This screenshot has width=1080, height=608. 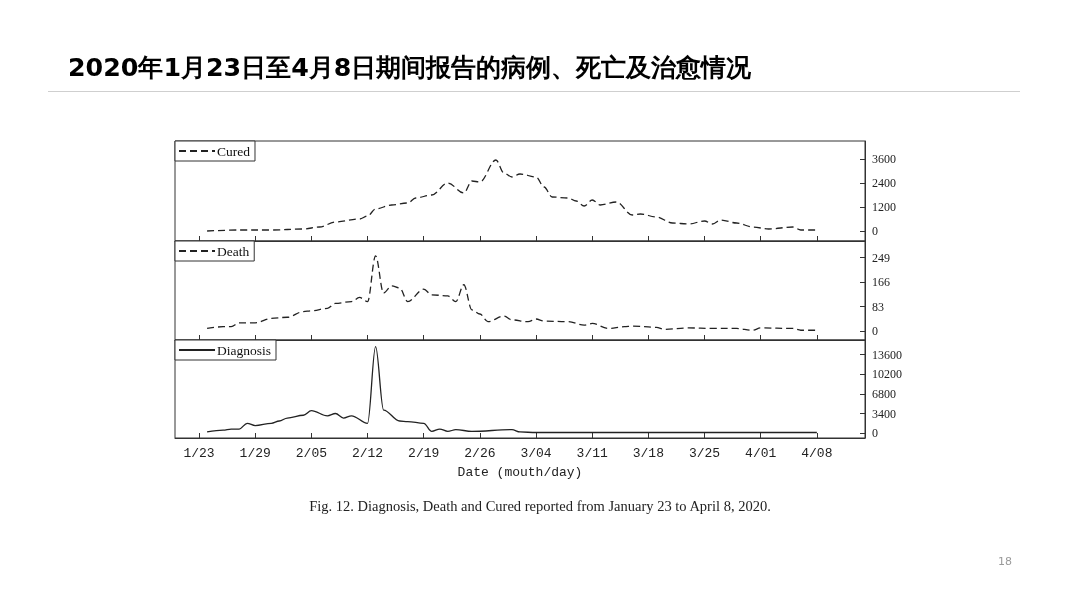 I want to click on y-tick-label: 83, so click(x=878, y=306).